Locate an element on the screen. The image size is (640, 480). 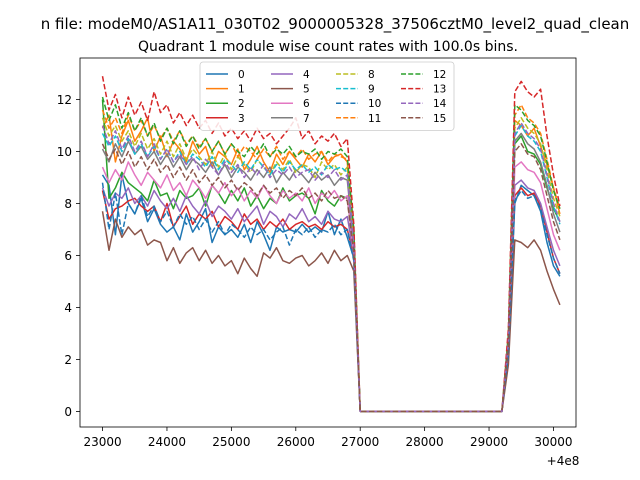
x-offset-label: +4e8 is located at coordinates (563, 461).